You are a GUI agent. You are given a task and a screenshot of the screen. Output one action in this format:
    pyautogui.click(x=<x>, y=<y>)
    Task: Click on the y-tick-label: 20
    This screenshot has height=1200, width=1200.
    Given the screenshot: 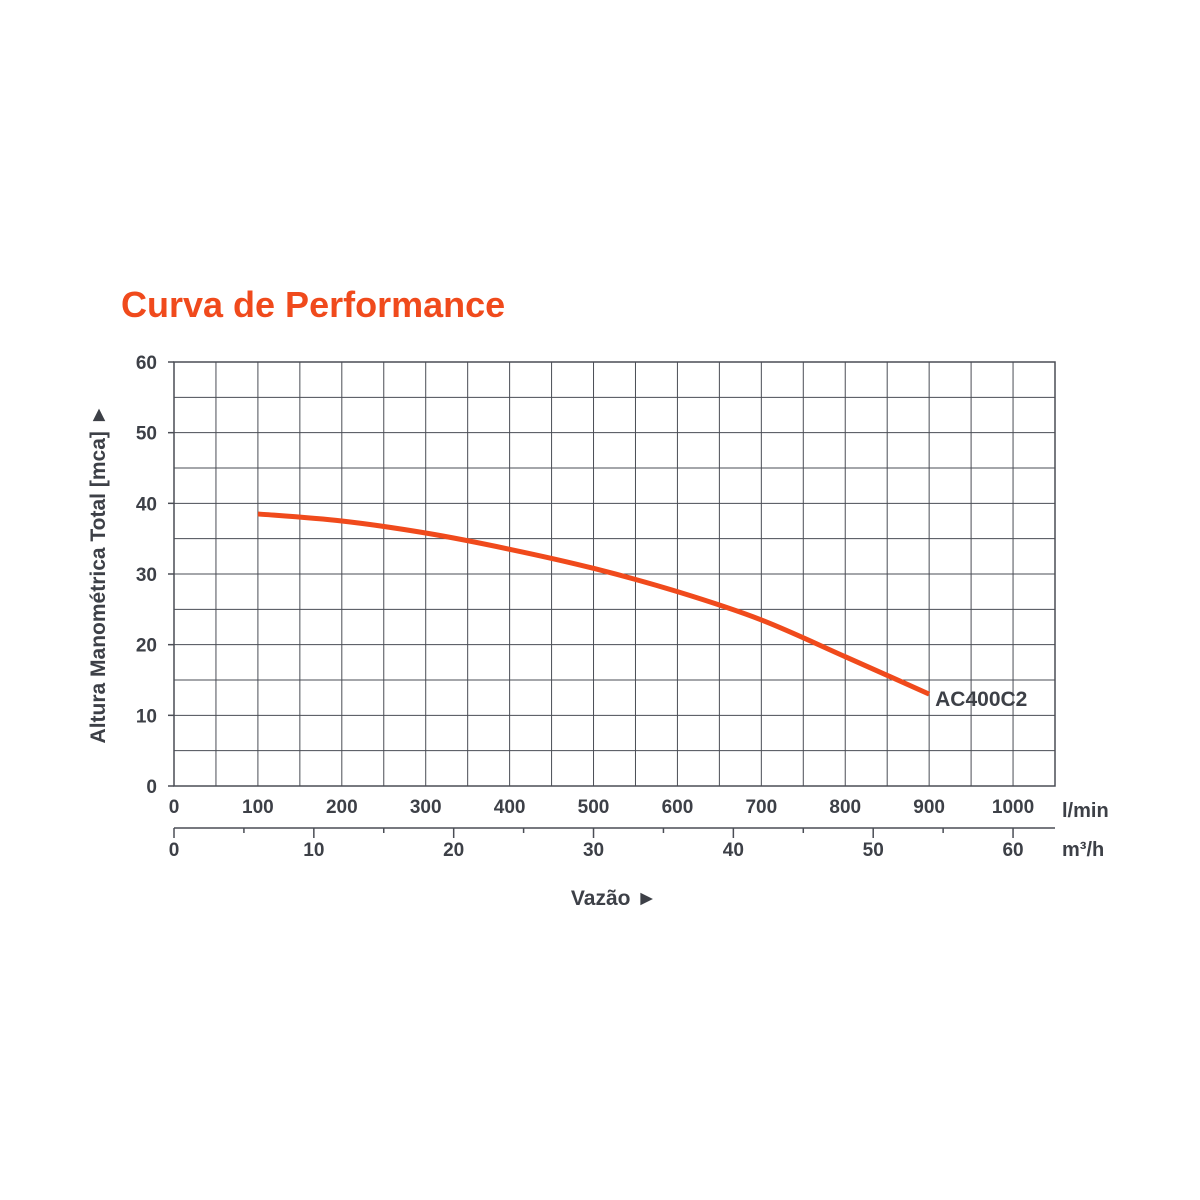 What is the action you would take?
    pyautogui.click(x=146, y=646)
    